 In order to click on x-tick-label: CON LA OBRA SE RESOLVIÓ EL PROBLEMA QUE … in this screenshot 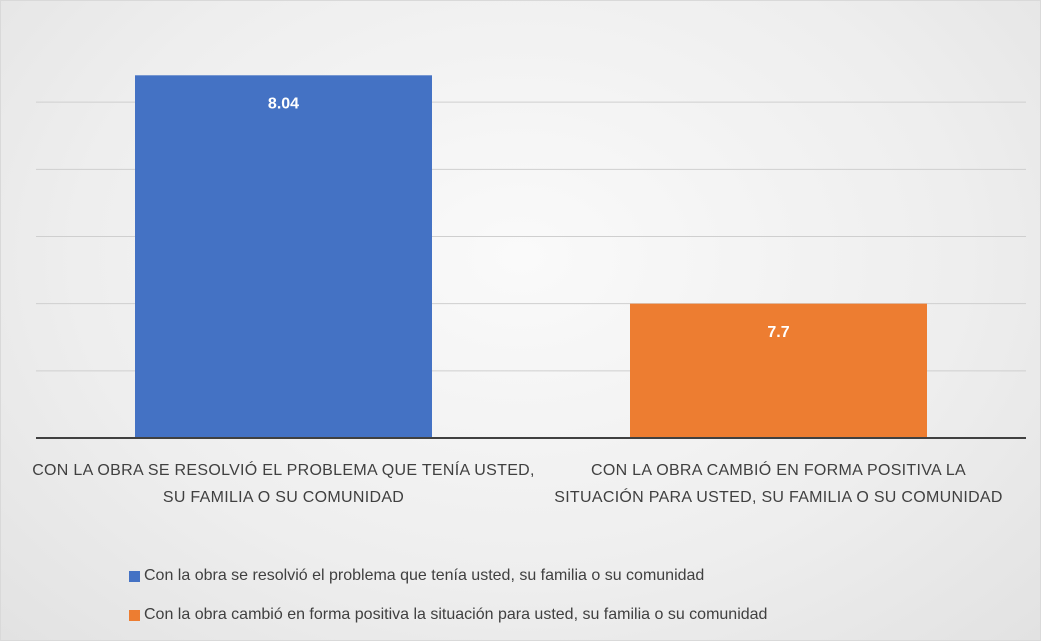, I will do `click(283, 484)`.